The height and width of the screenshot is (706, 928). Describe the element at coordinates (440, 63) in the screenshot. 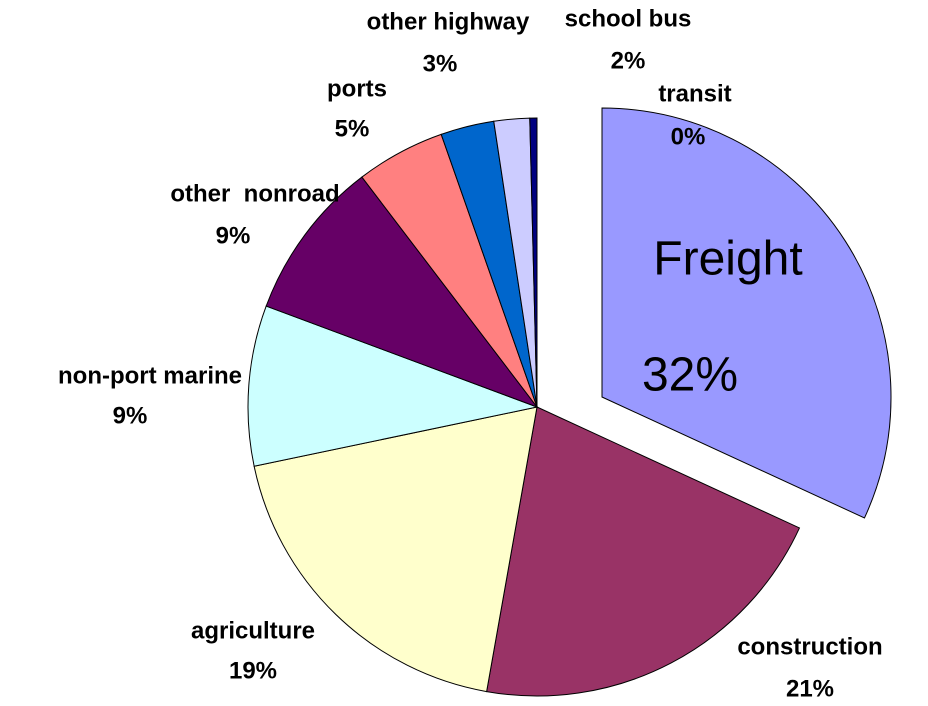

I see `slice-value-label: 3%` at that location.